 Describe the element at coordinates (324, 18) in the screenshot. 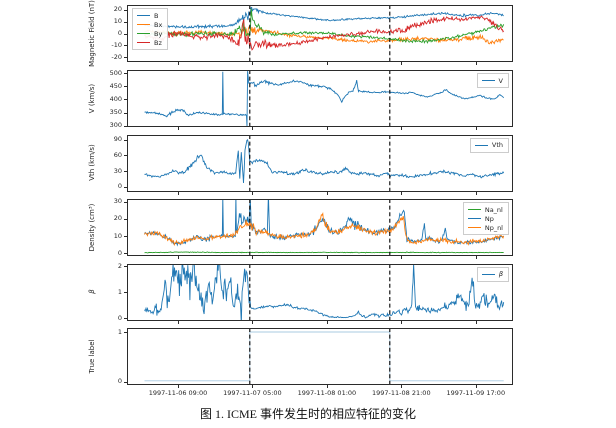

I see `series-line-b` at that location.